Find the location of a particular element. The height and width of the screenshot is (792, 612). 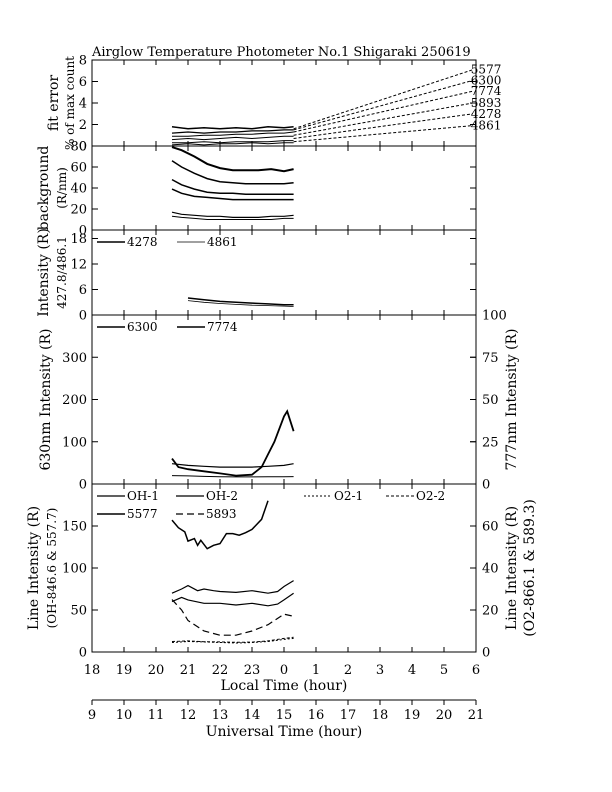

y-tick-label: 12 is located at coordinates (78, 265).